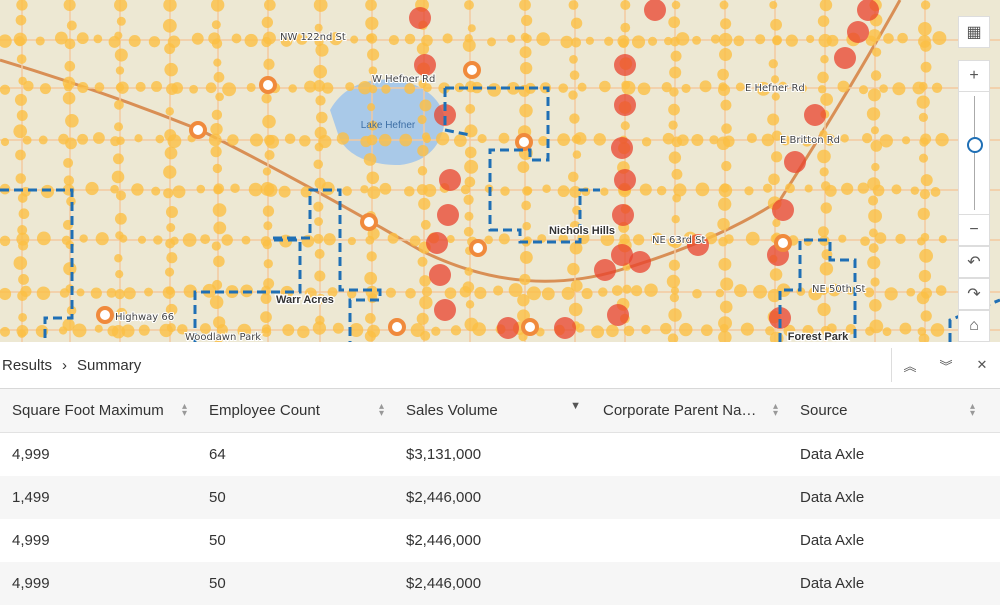 Image resolution: width=1000 pixels, height=611 pixels. I want to click on table-cell: 4,999, so click(31, 454).